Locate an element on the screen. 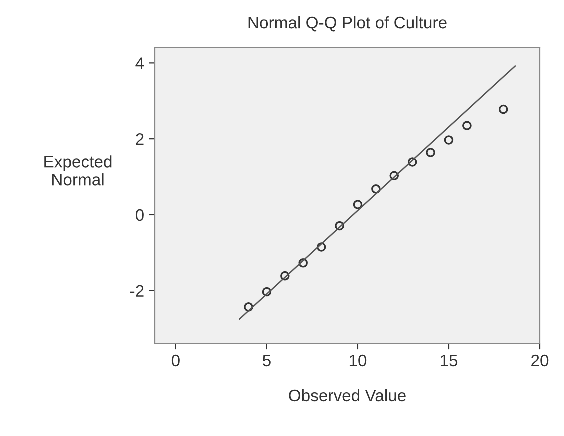 Image resolution: width=564 pixels, height=436 pixels. x-tick-label: 15 is located at coordinates (449, 361).